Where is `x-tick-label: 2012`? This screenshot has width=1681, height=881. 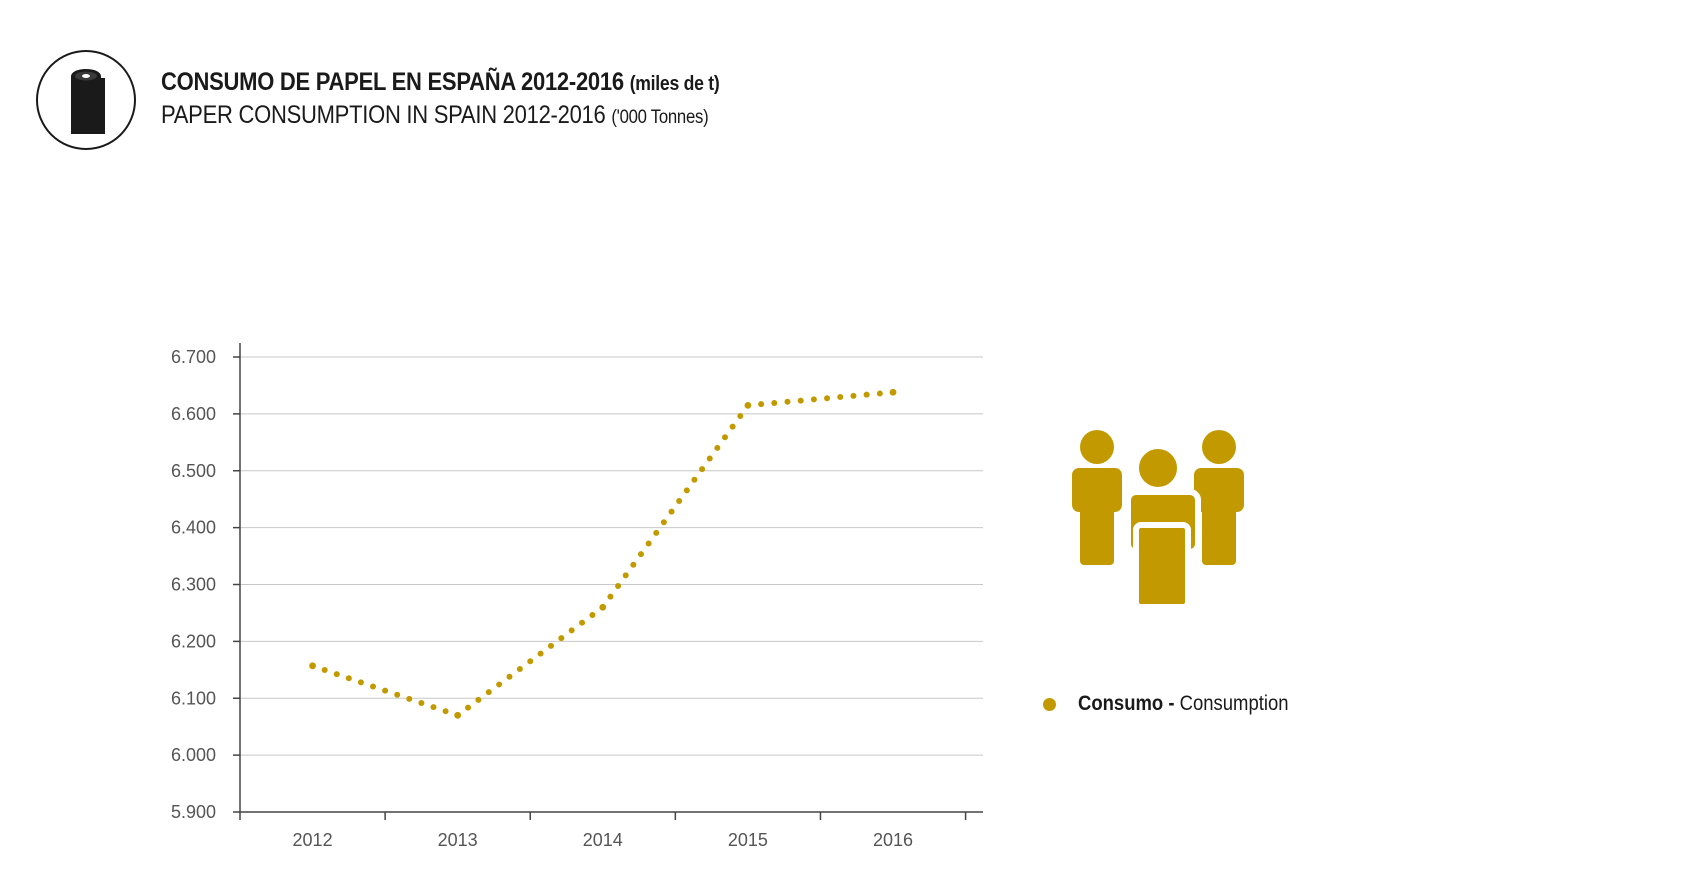 x-tick-label: 2012 is located at coordinates (313, 840).